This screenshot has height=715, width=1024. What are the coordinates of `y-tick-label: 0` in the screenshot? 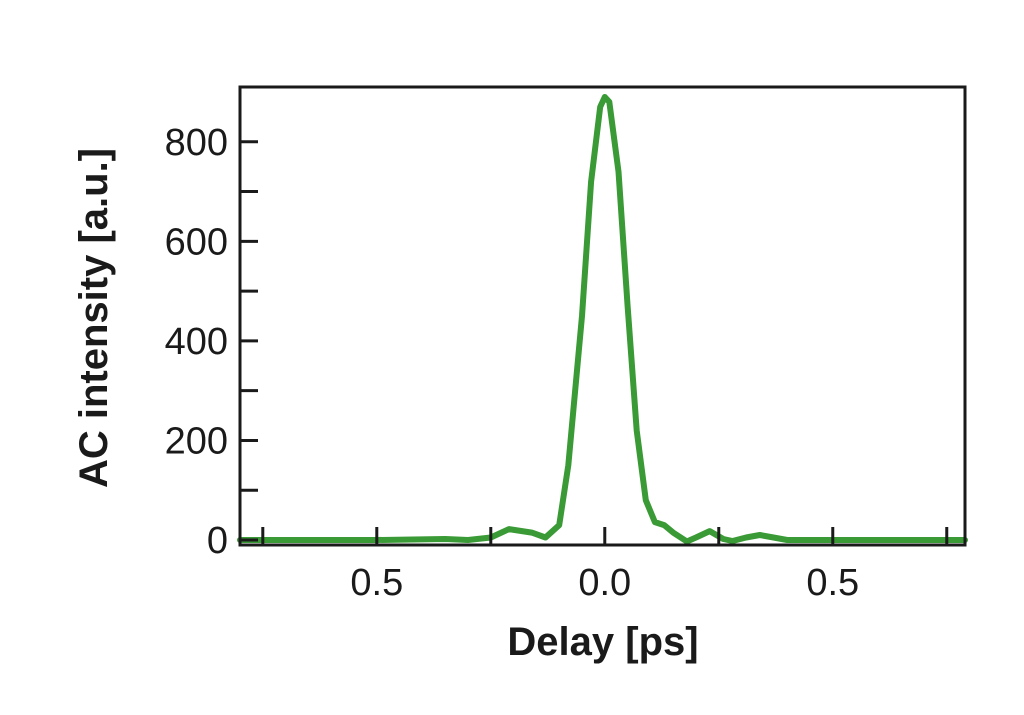 It's located at (217, 541).